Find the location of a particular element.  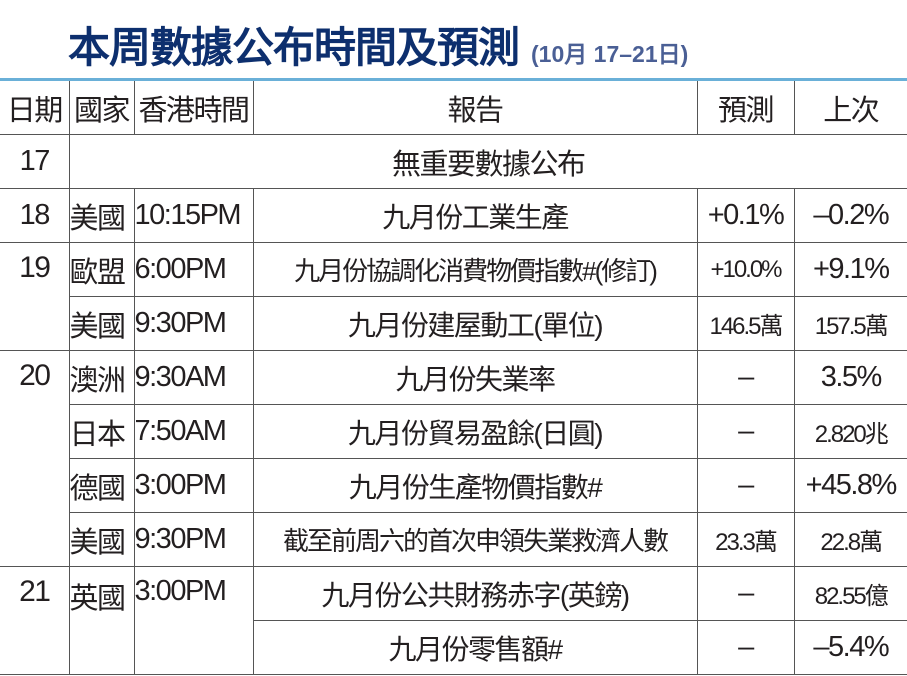

time-cell: 10:15PM is located at coordinates (193, 215).